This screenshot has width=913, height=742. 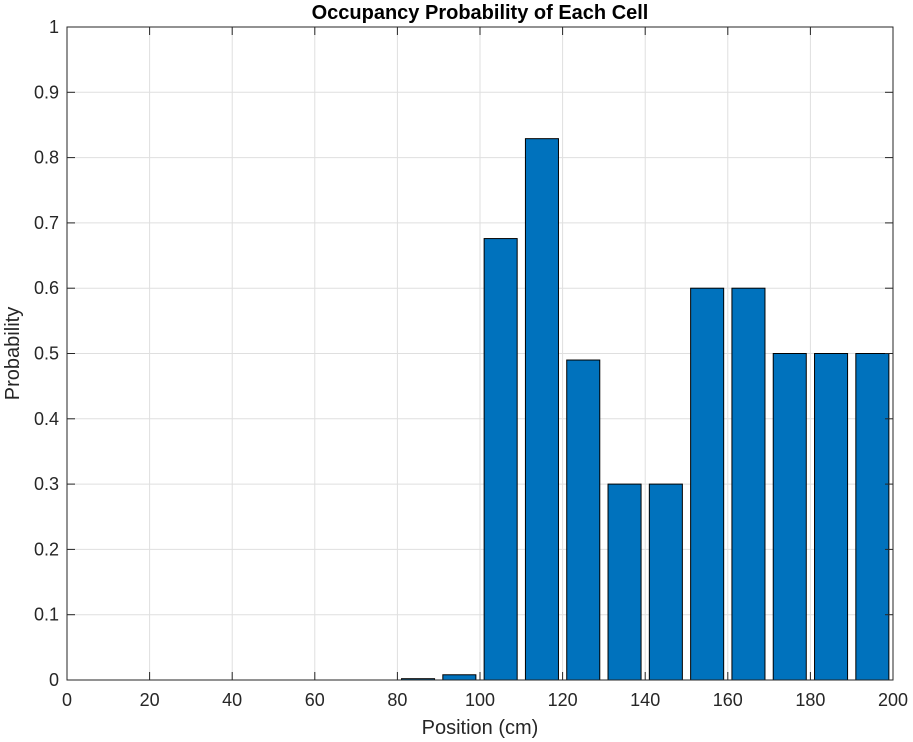 I want to click on x-tick-label: 60, so click(x=315, y=700).